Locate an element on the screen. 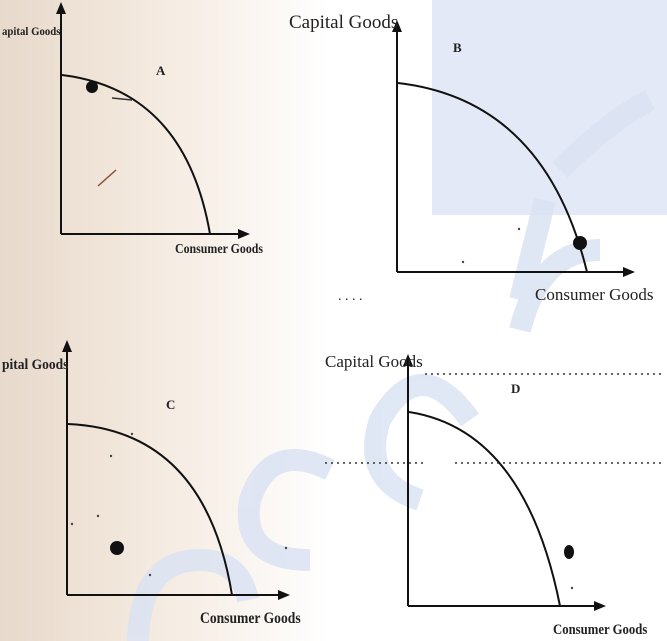 The image size is (667, 641). panel-c-point is located at coordinates (117, 548).